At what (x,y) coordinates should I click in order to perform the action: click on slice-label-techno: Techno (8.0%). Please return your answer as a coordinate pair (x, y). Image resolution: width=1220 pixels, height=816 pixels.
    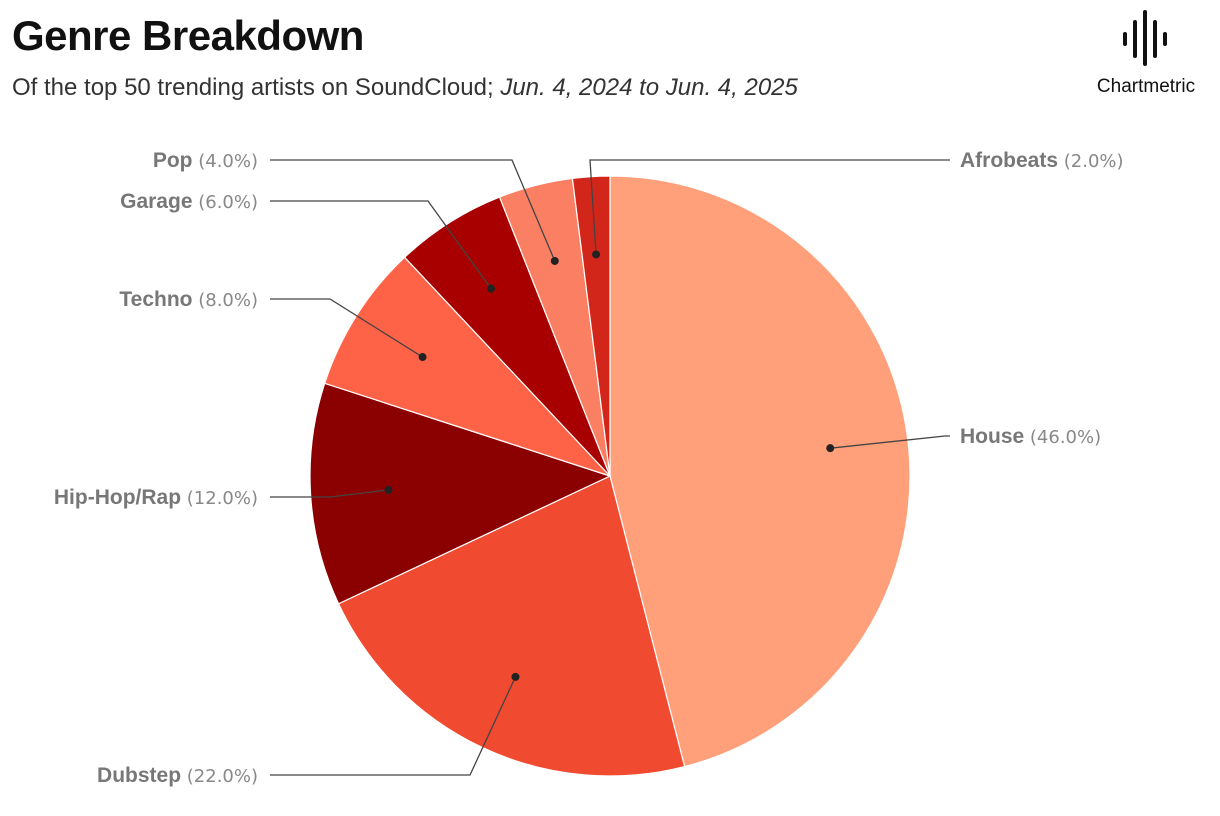
    Looking at the image, I should click on (188, 299).